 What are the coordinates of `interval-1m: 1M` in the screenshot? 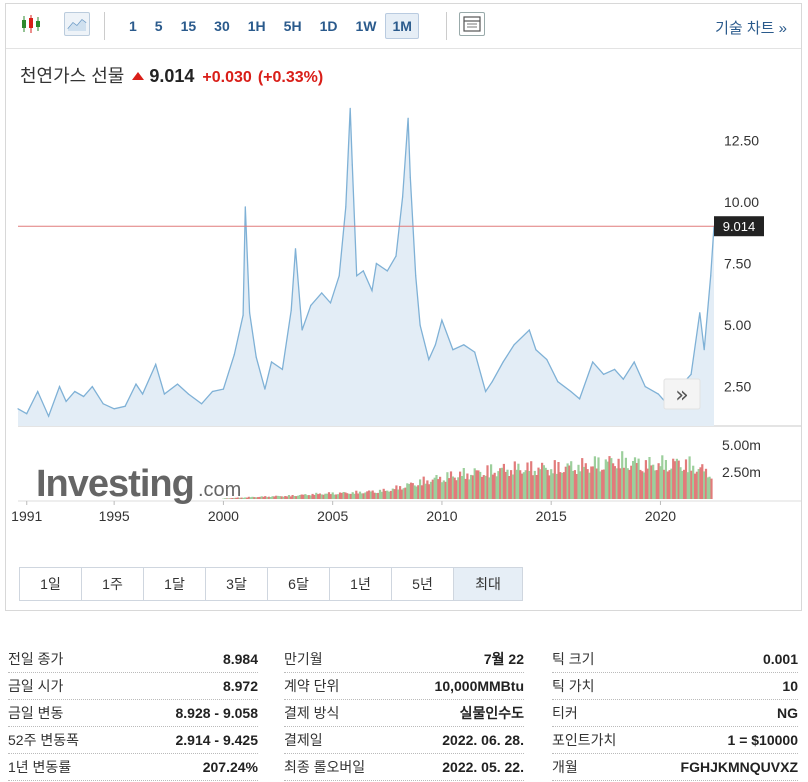 It's located at (402, 26).